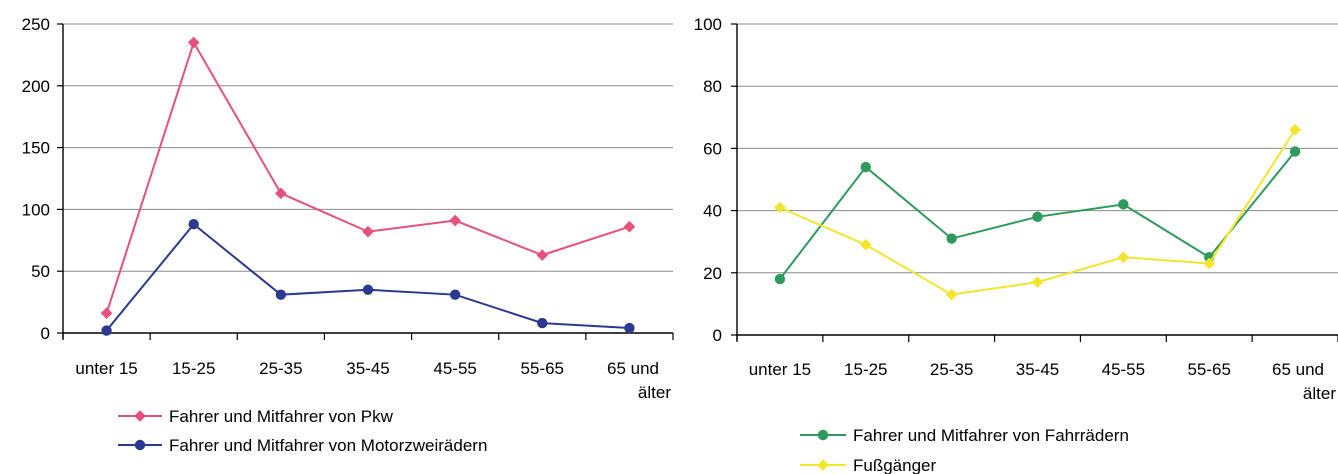  Describe the element at coordinates (991, 435) in the screenshot. I see `legend-label: Fahrer und Mitfahrer von Fahrrädern` at that location.